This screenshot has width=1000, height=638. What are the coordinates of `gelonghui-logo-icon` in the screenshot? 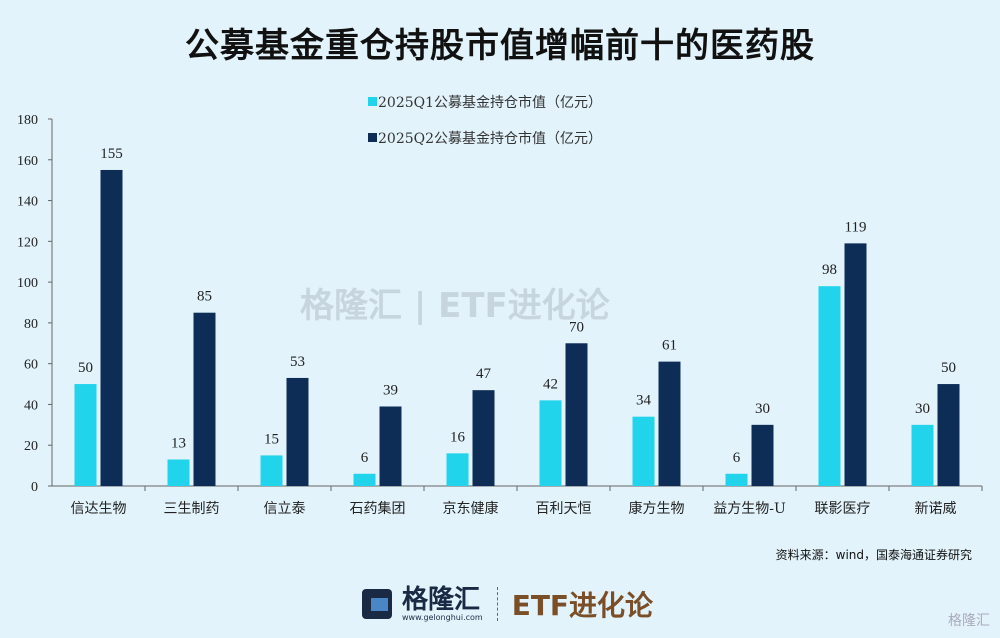 It's located at (377, 604).